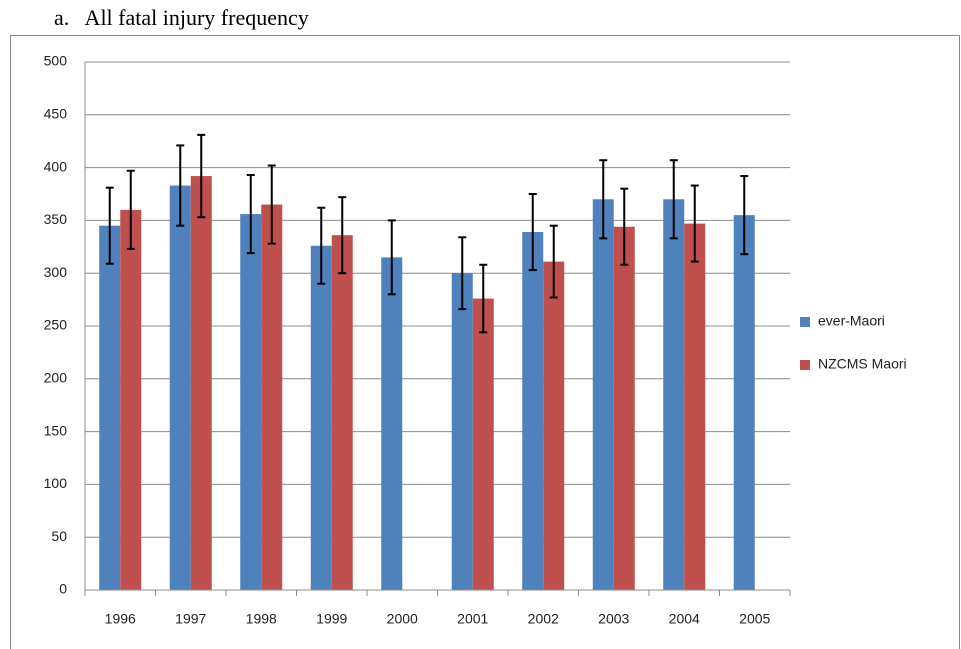 The width and height of the screenshot is (961, 649). I want to click on x-tick-label: 2001, so click(472, 619).